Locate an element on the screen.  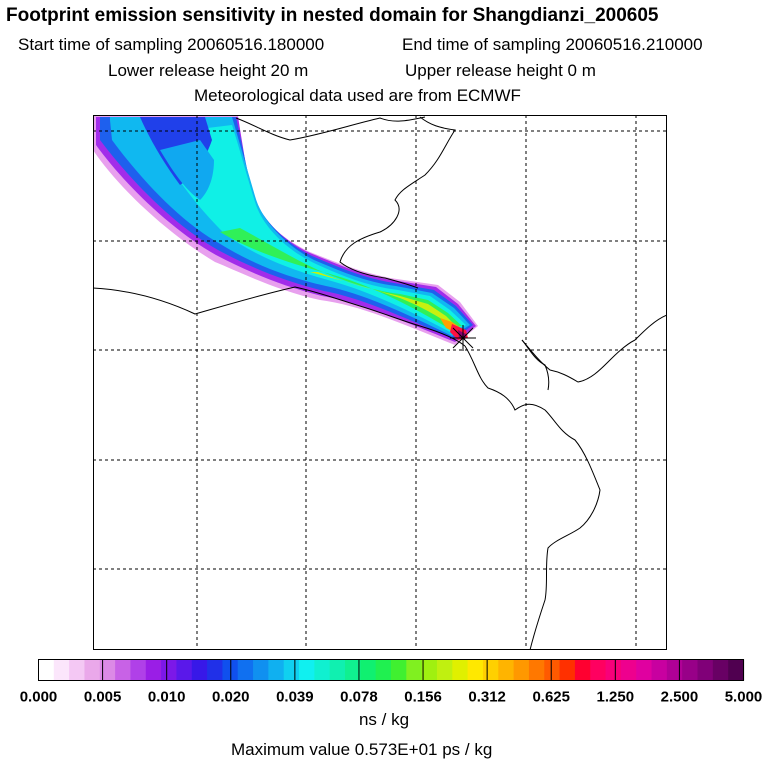
colorbar-ticks is located at coordinates (391, 670).